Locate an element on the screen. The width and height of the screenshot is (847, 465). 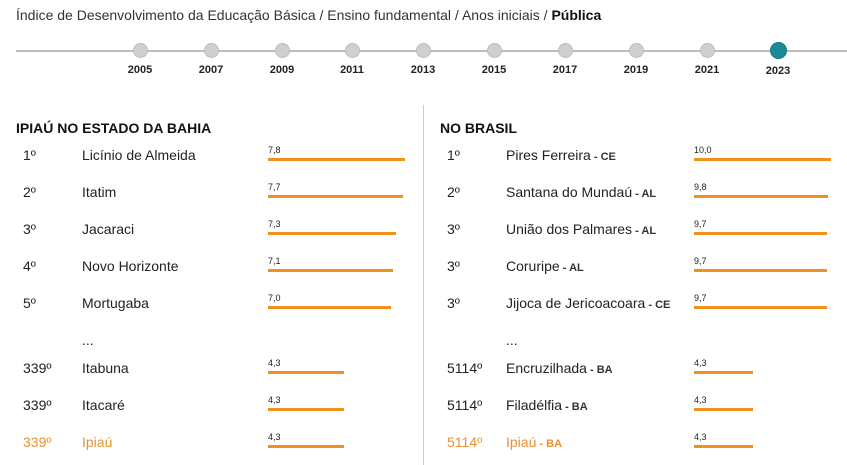
name-text: Ipiaú is located at coordinates (521, 442).